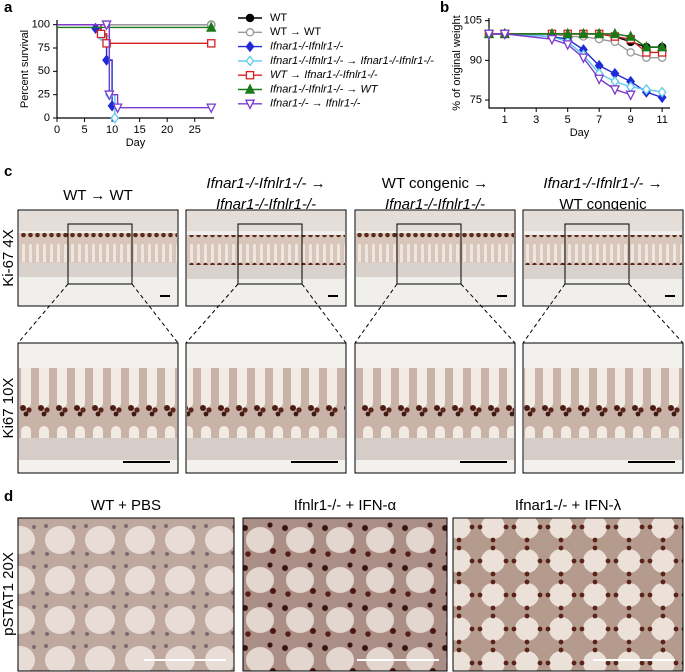 The height and width of the screenshot is (672, 685). Describe the element at coordinates (505, 120) in the screenshot. I see `x-tick-label: 1` at that location.